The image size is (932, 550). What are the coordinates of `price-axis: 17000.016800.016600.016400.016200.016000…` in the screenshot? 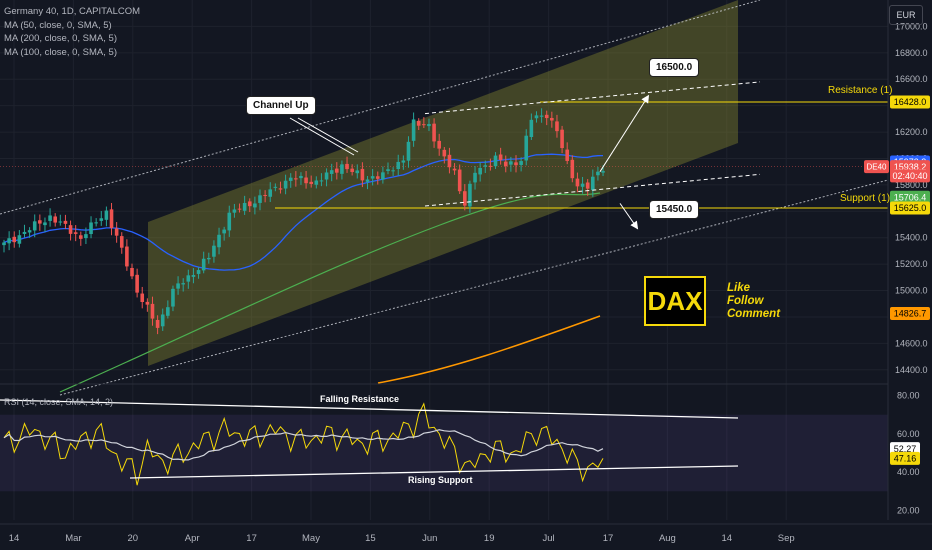 It's located at (898, 275).